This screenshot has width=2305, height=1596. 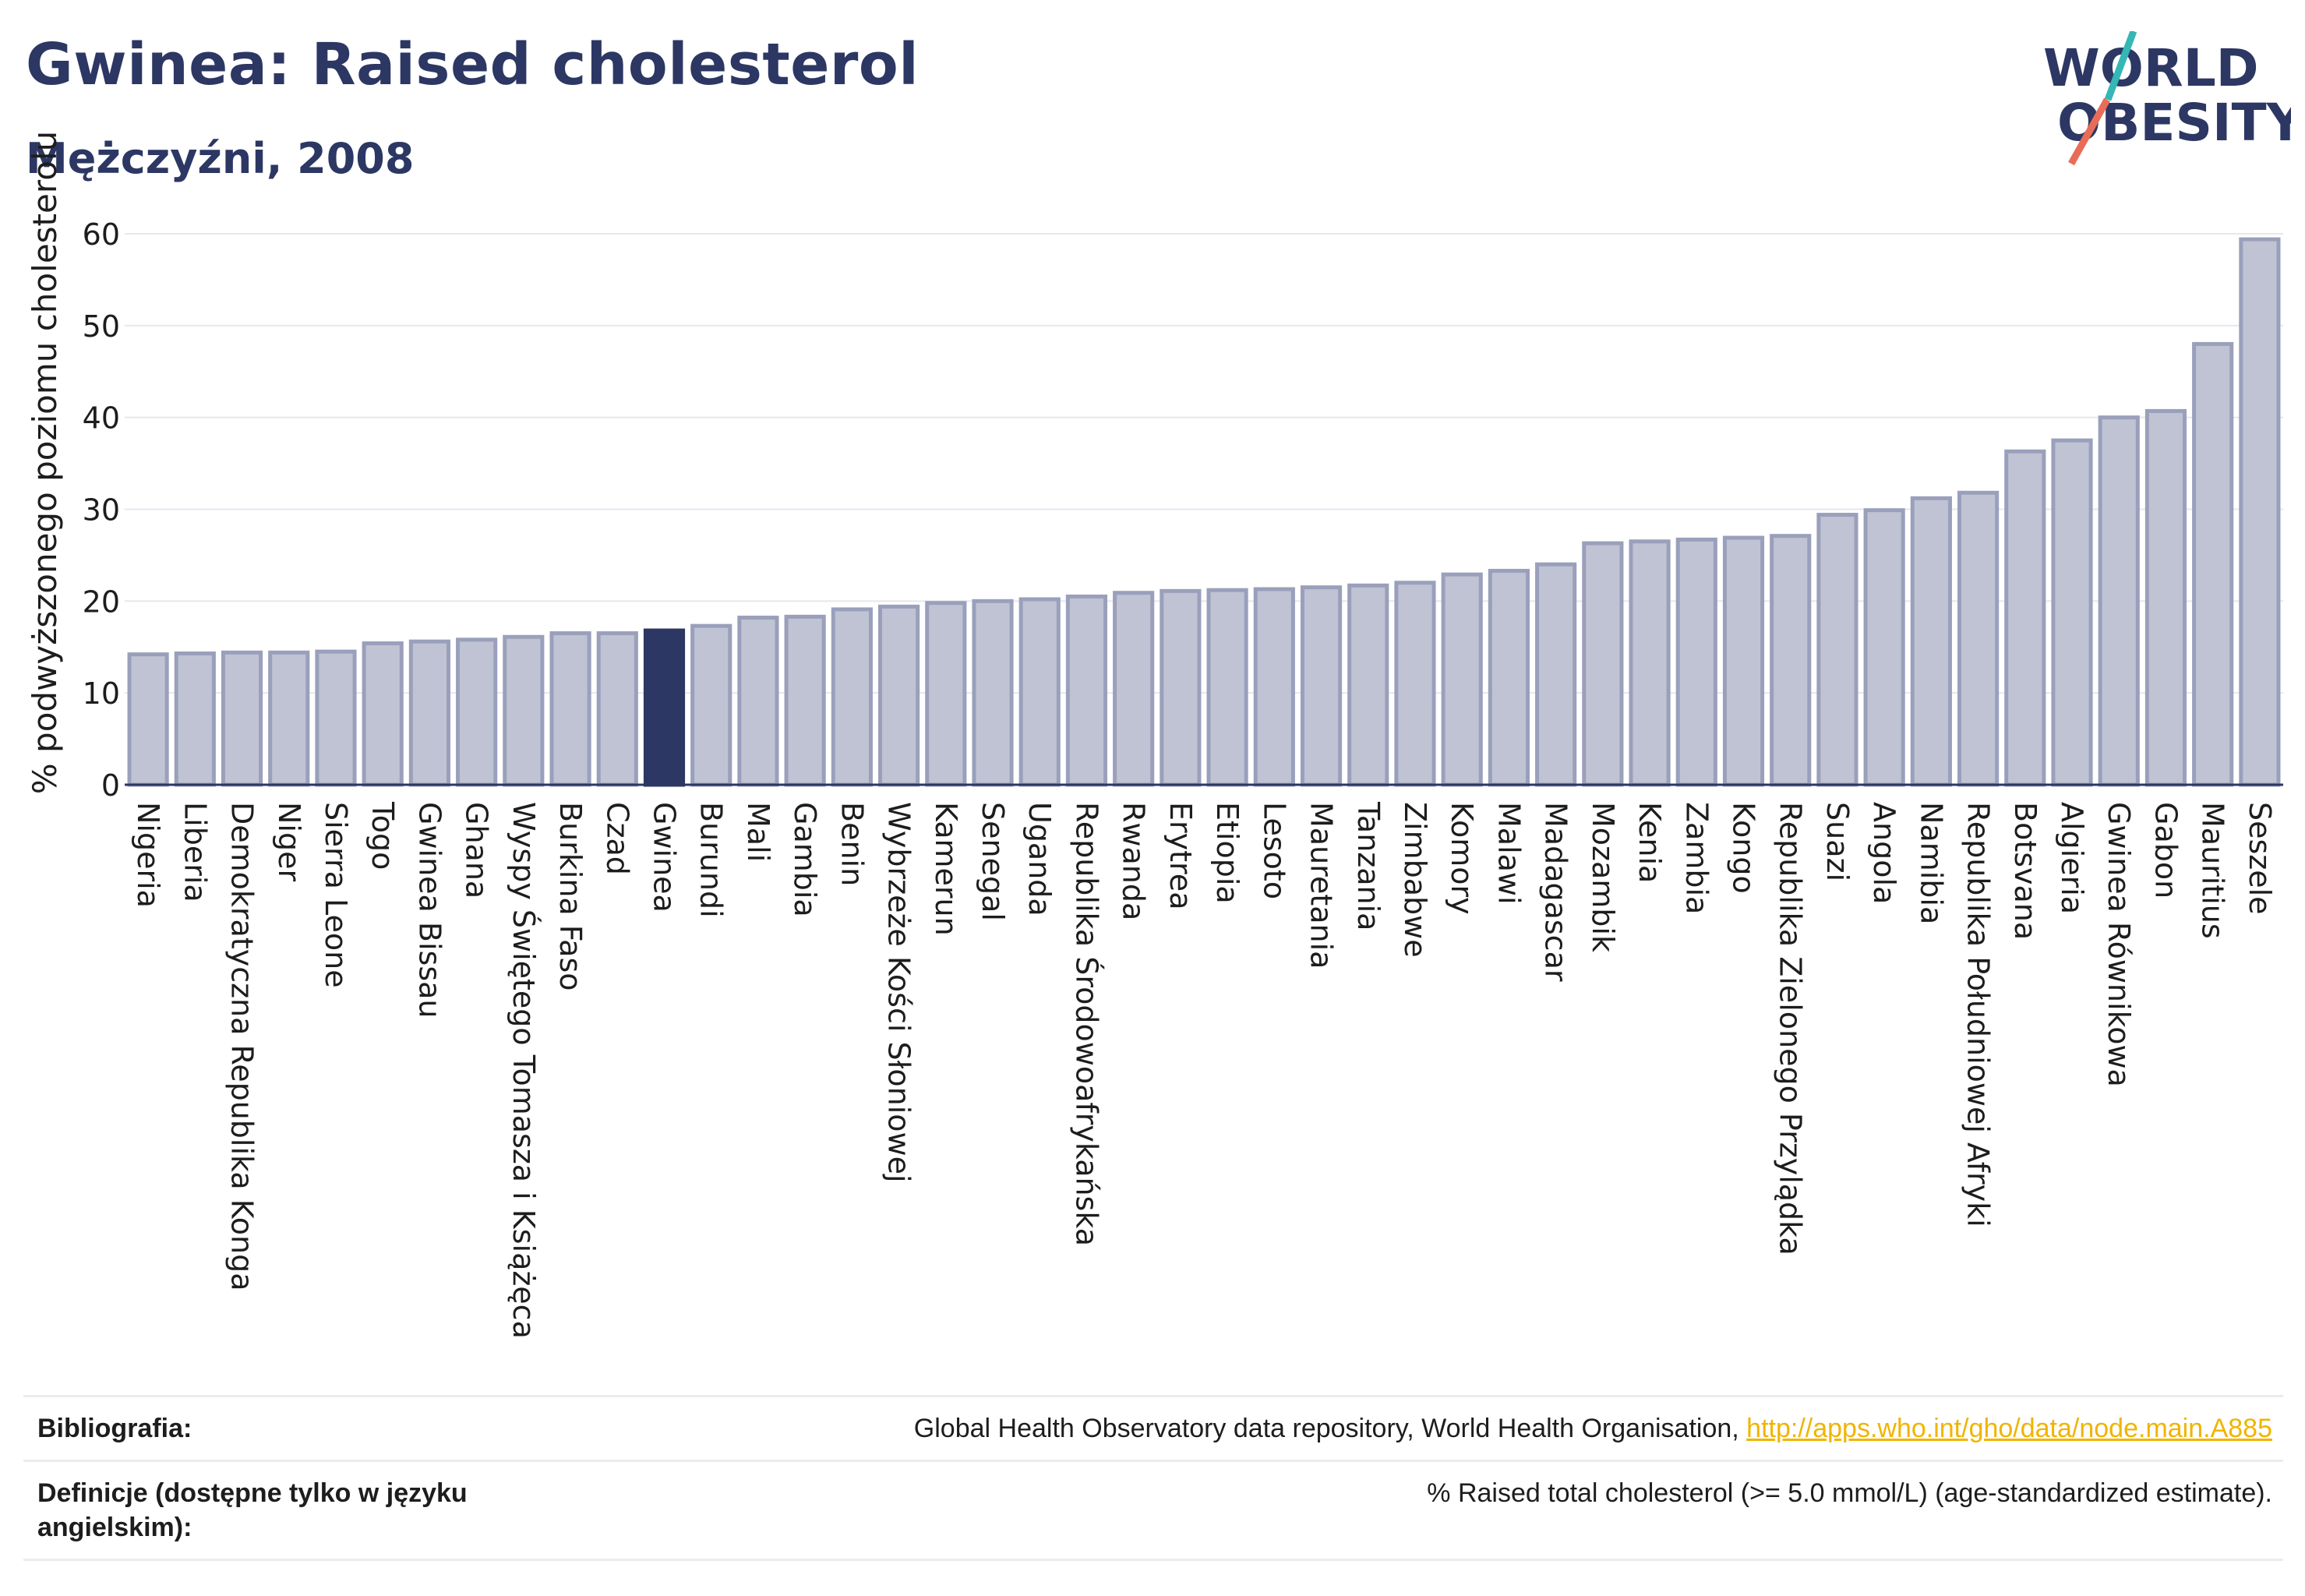 What do you see at coordinates (2213, 870) in the screenshot?
I see `x-tick-label: Mauritius` at bounding box center [2213, 870].